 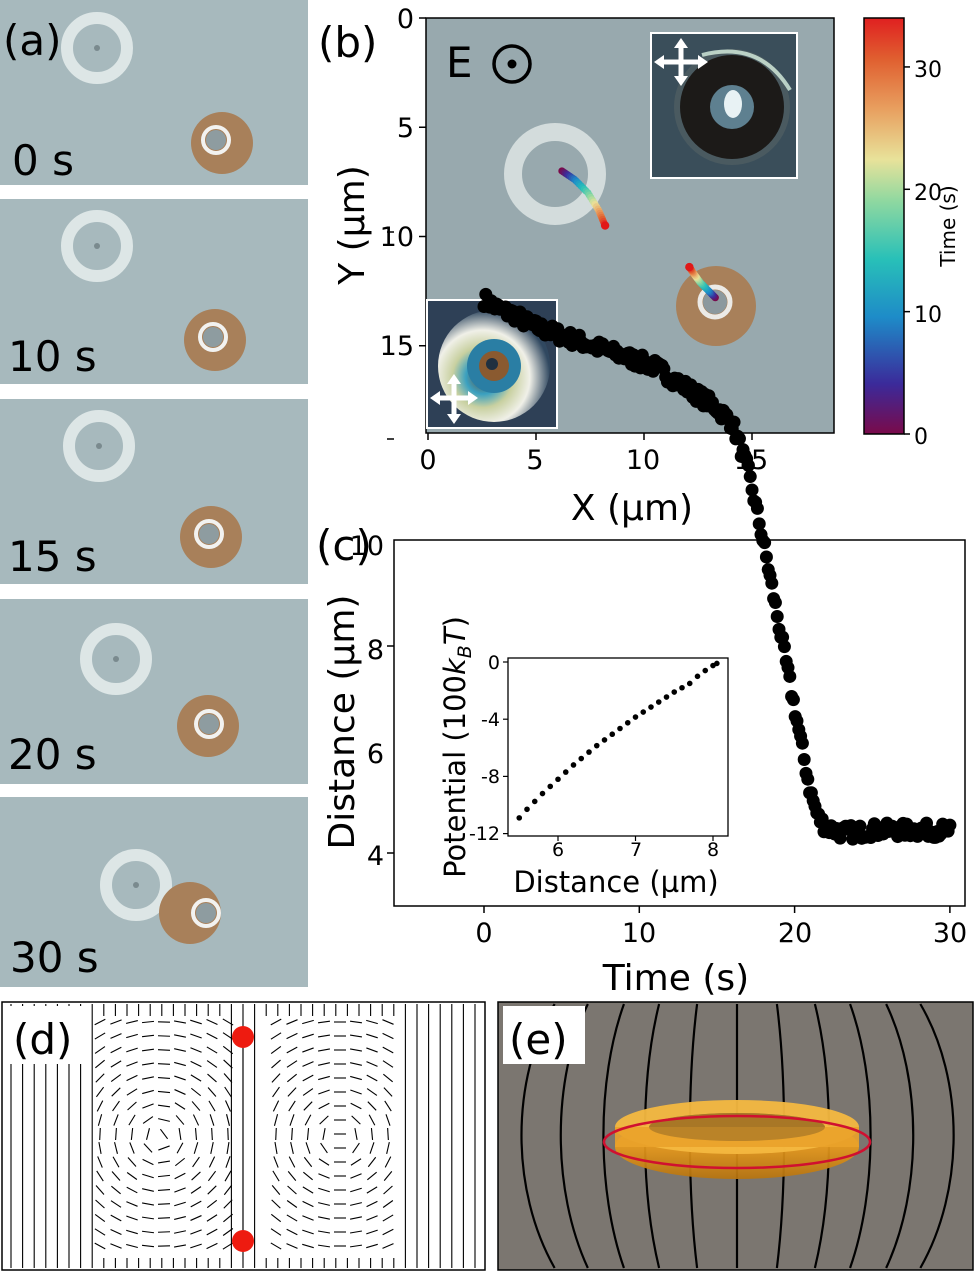 What do you see at coordinates (494, 663) in the screenshot?
I see `inset-y-tick-0: 0` at bounding box center [494, 663].